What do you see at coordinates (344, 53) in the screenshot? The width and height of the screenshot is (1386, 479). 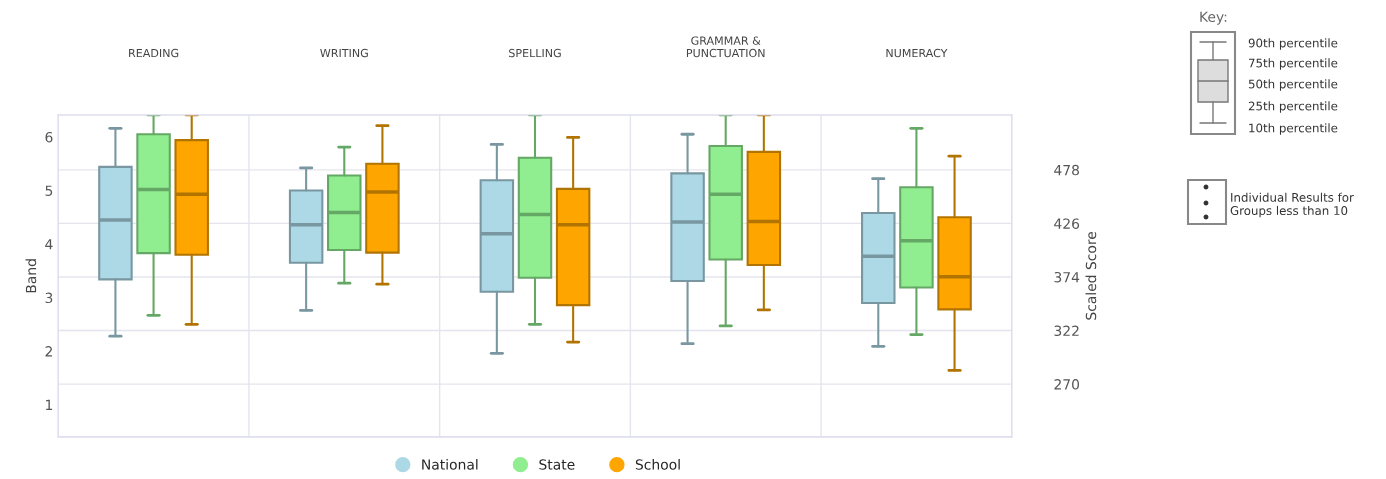 I see `x-tick-label: WRITING` at bounding box center [344, 53].